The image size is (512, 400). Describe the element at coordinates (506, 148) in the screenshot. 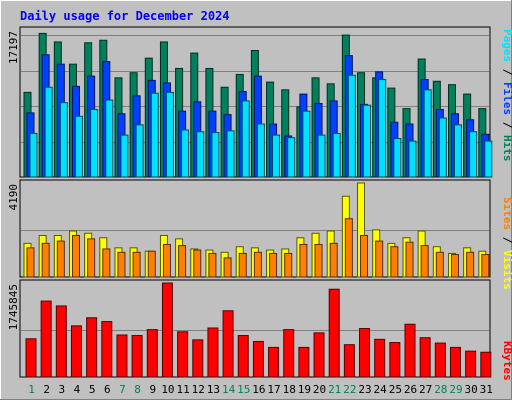

I see `legend-item-hits: Hits` at that location.